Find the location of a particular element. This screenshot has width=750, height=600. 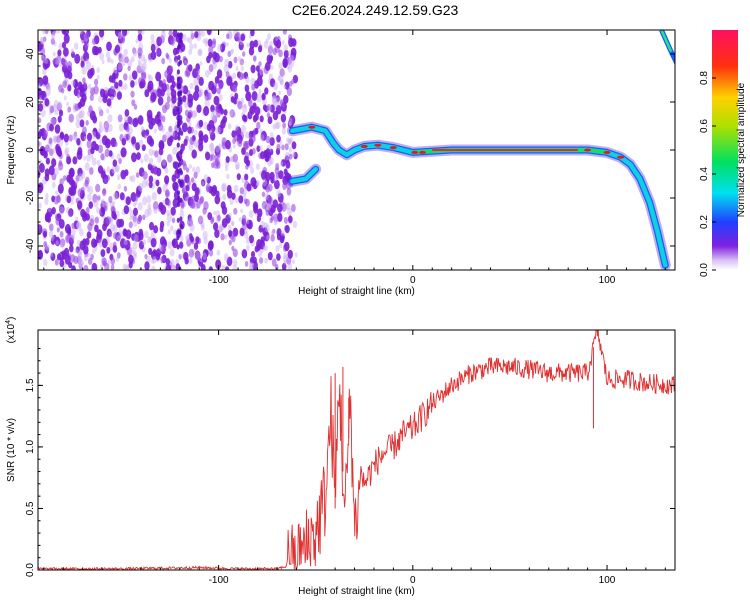

y-tick-label: 0.0 is located at coordinates (30, 570).